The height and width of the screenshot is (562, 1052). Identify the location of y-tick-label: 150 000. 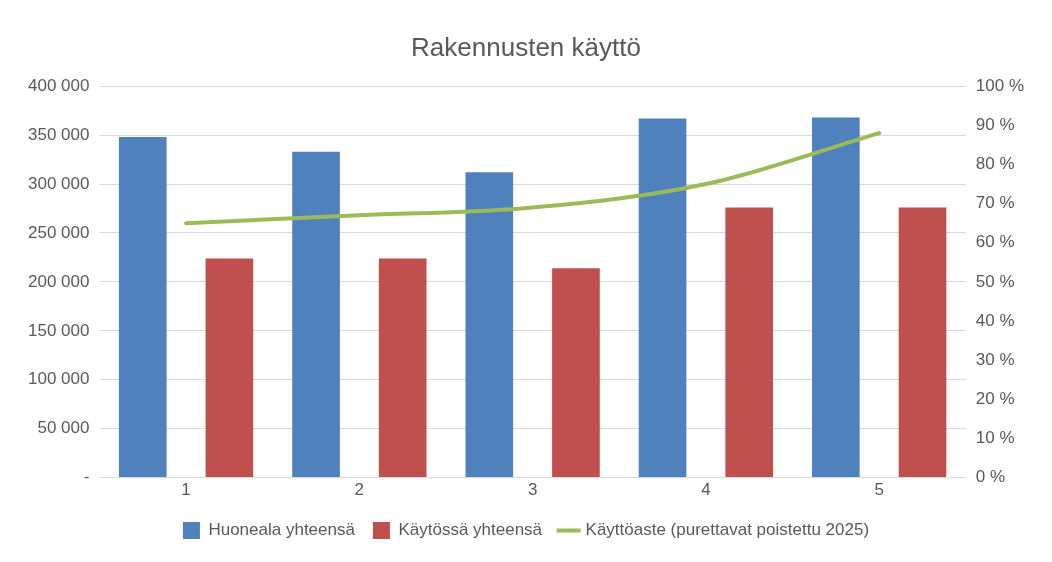
(59, 330).